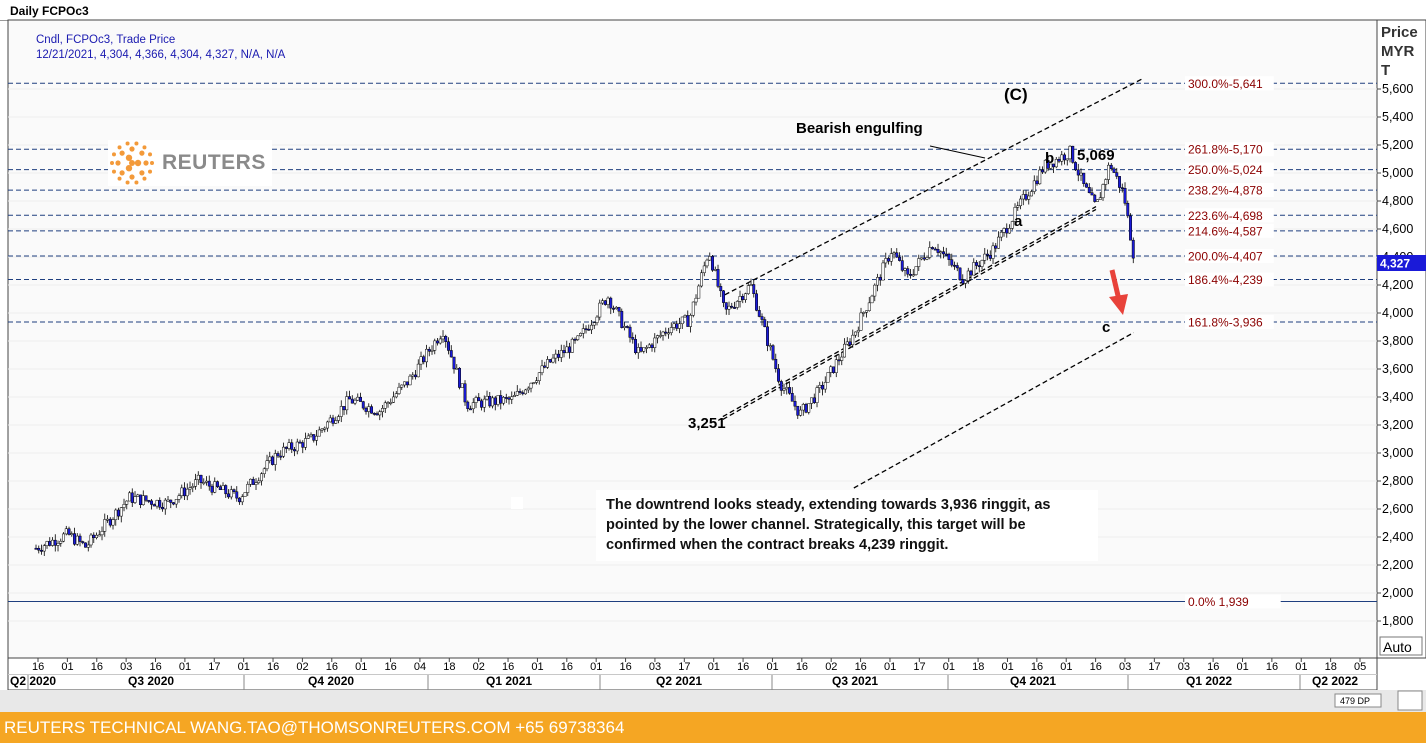 The width and height of the screenshot is (1426, 743). What do you see at coordinates (1184, 667) in the screenshot?
I see `x-day-label: 03` at bounding box center [1184, 667].